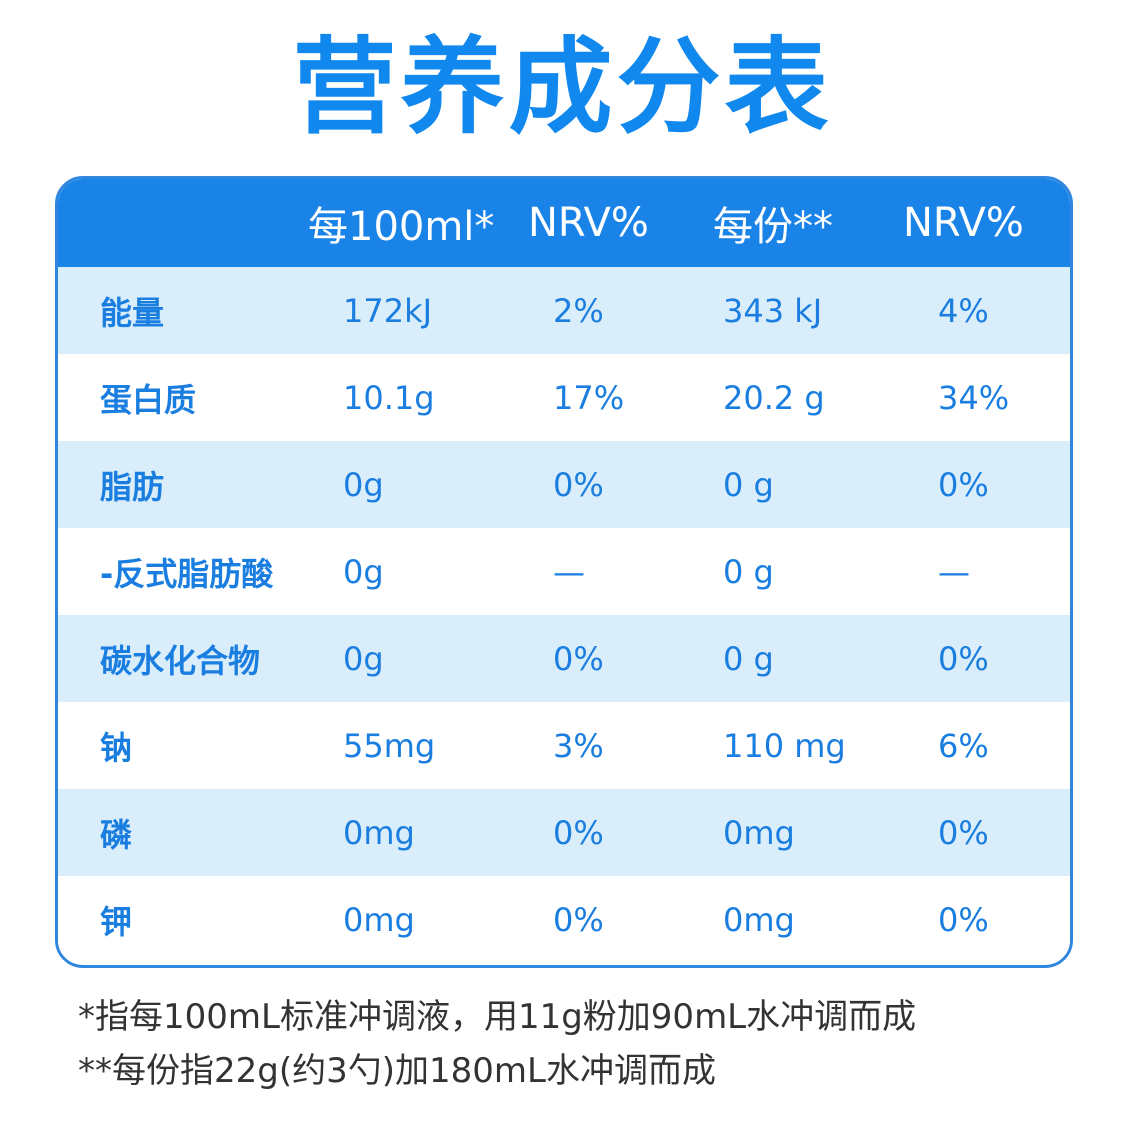 This screenshot has height=1125, width=1125. I want to click on nutrient-name: 钠, so click(116, 747).